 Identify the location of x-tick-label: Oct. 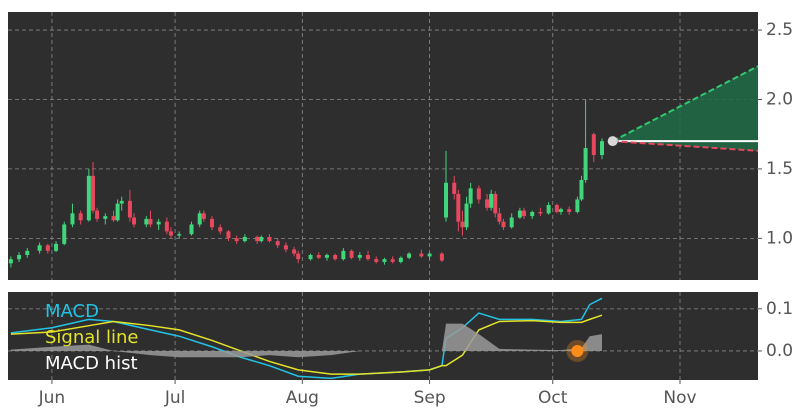
(553, 398).